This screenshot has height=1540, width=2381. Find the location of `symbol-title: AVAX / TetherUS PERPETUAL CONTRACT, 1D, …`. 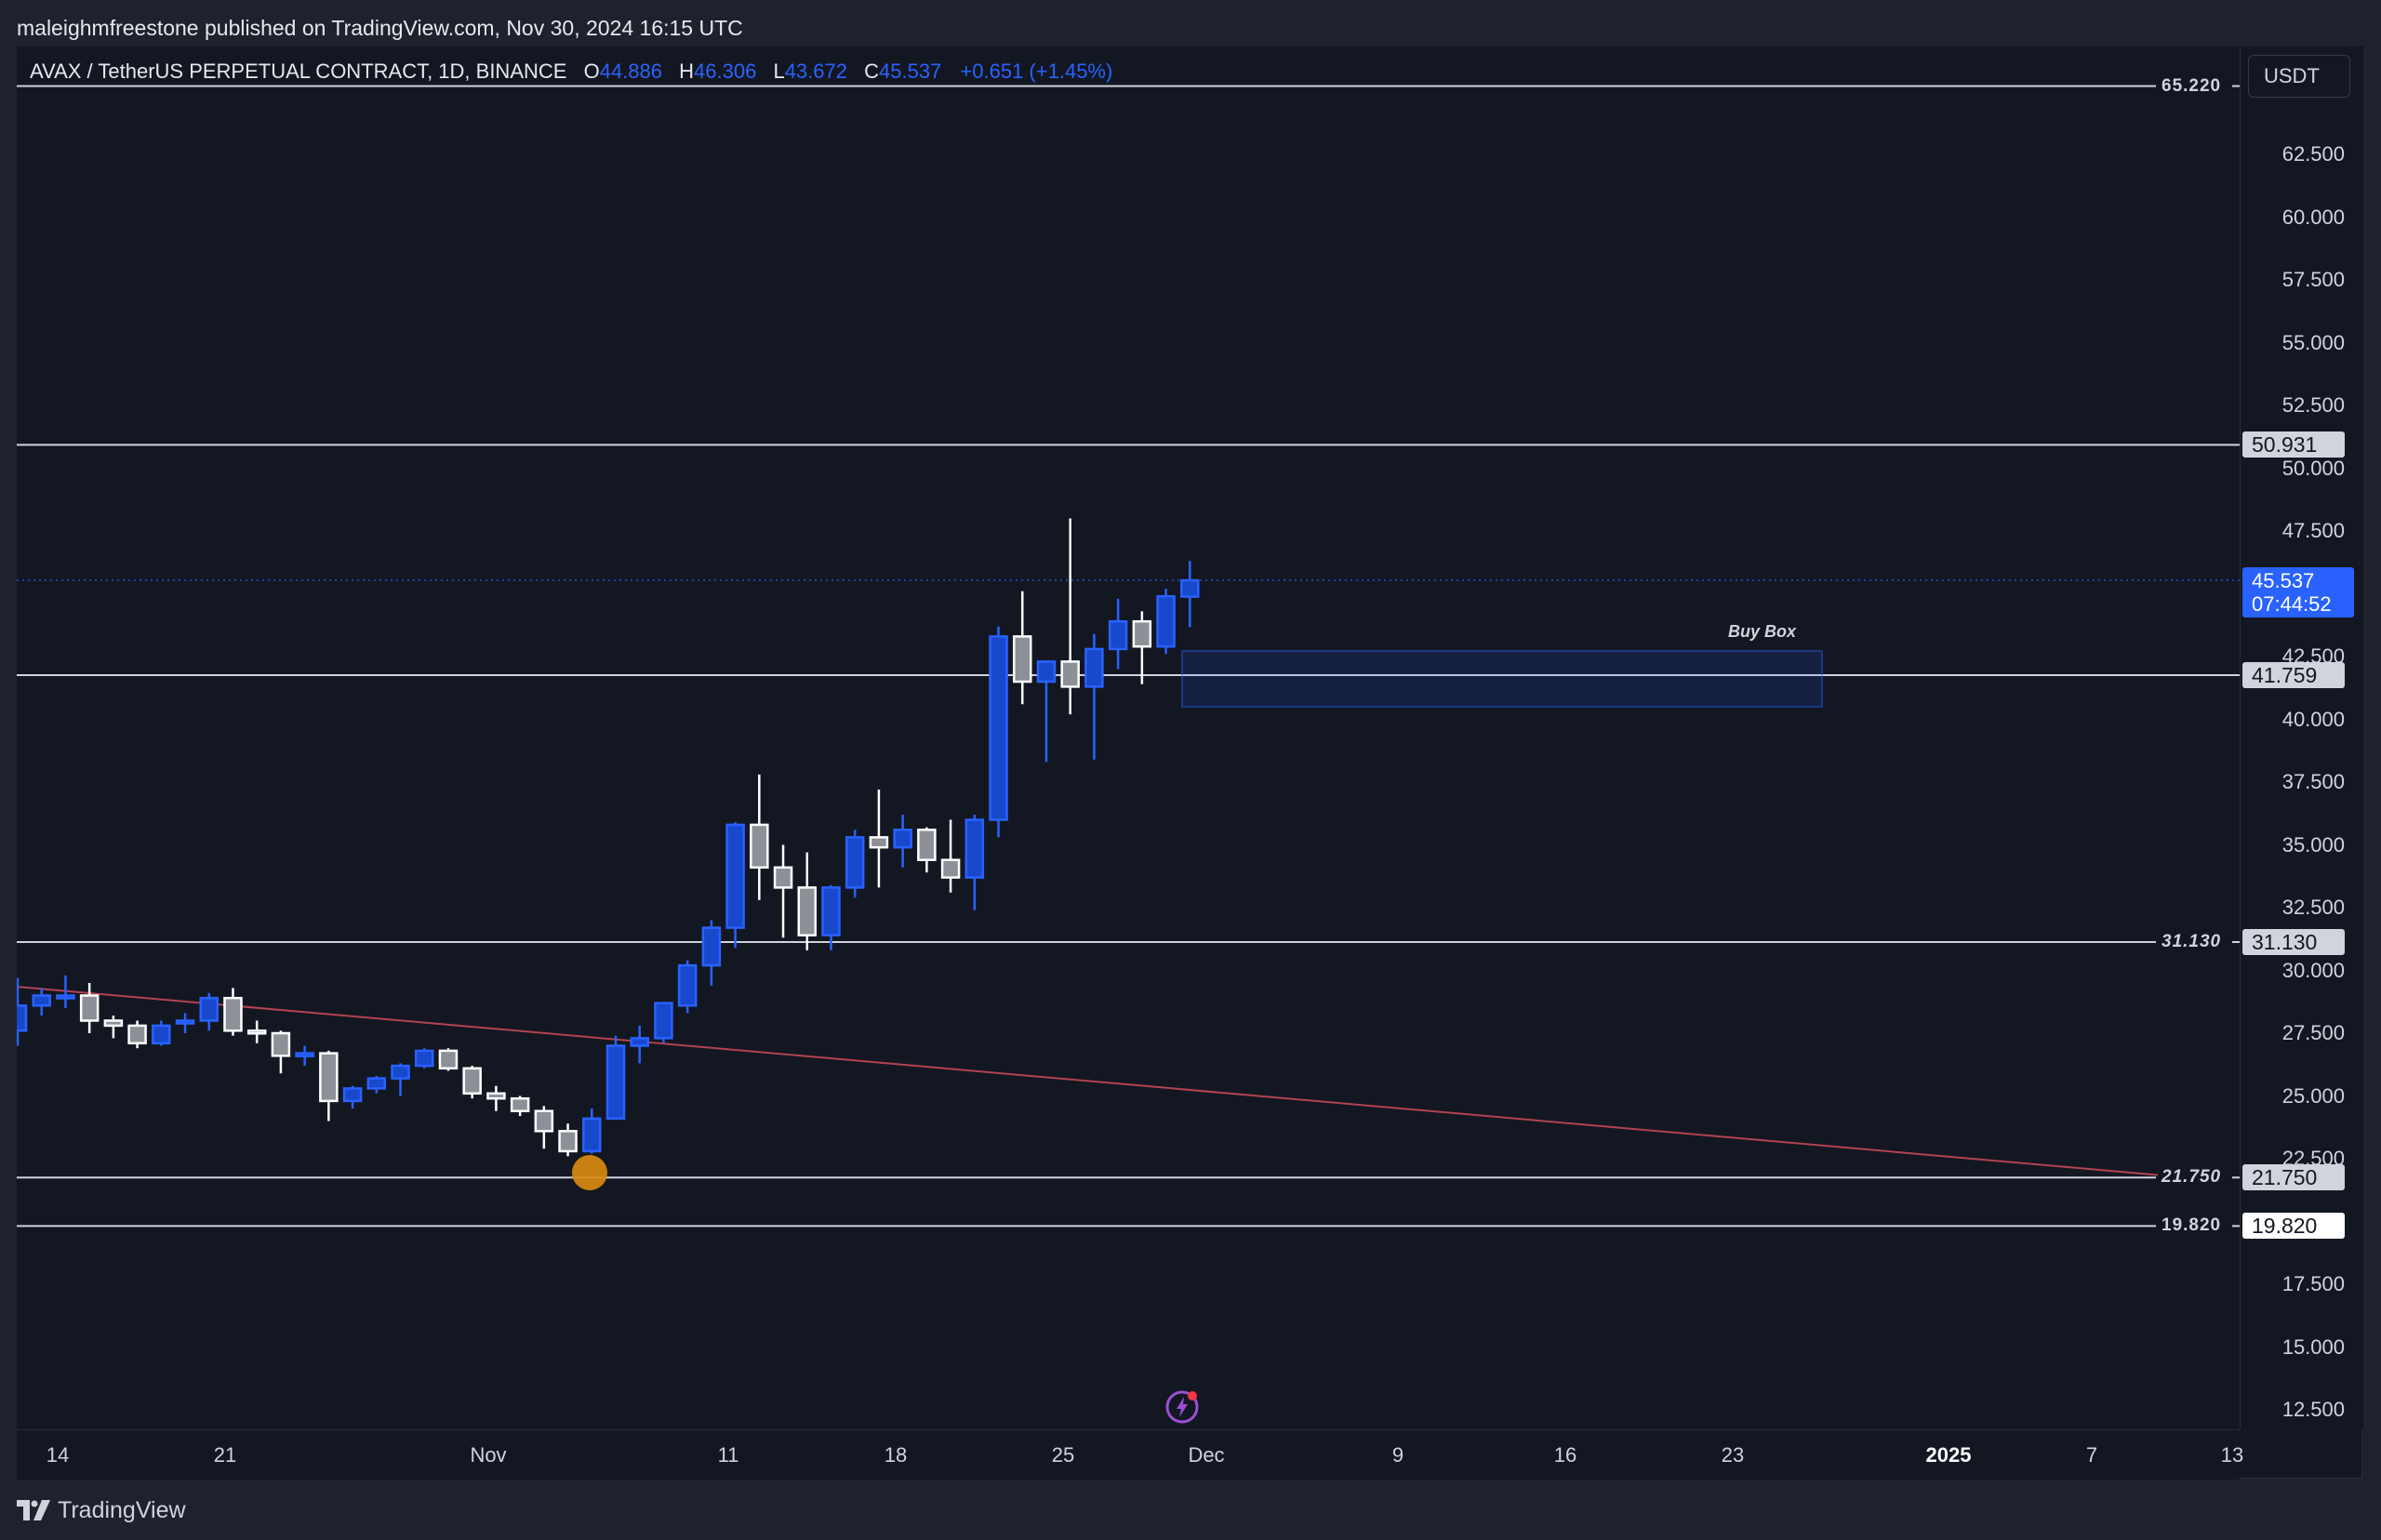

symbol-title: AVAX / TetherUS PERPETUAL CONTRACT, 1D, … is located at coordinates (298, 71).